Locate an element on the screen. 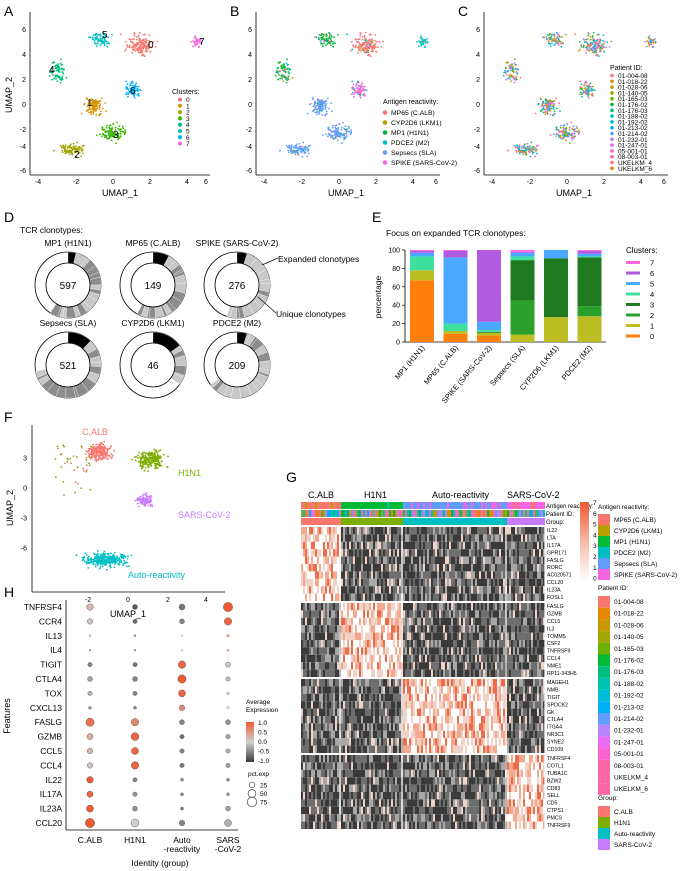 This screenshot has width=685, height=871. cluster-label: 4 is located at coordinates (52, 70).